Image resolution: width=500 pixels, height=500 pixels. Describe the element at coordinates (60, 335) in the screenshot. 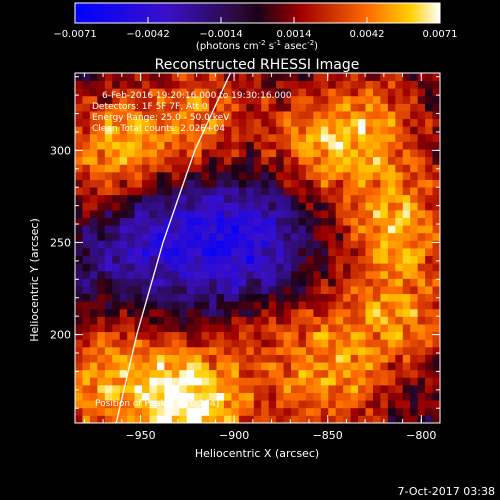

I see `y-tick-label: 200` at that location.